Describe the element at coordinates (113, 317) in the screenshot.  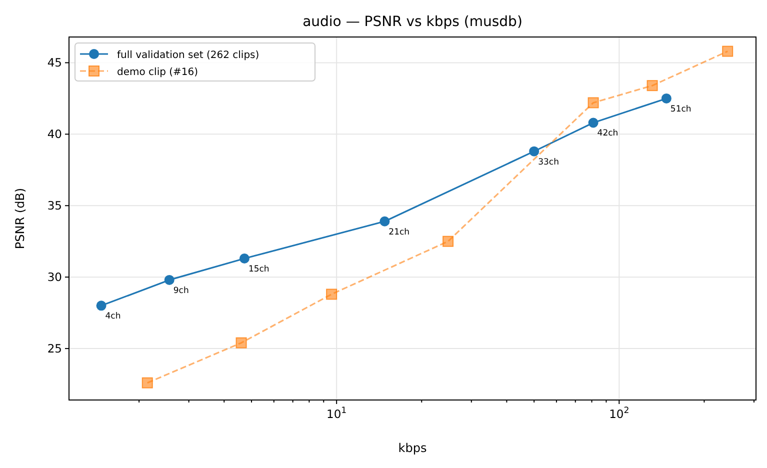
I see `annotation: 4ch` at that location.